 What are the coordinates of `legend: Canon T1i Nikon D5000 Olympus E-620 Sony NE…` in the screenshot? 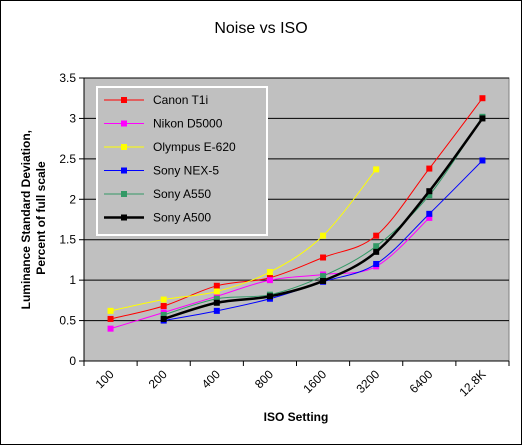 It's located at (182, 161).